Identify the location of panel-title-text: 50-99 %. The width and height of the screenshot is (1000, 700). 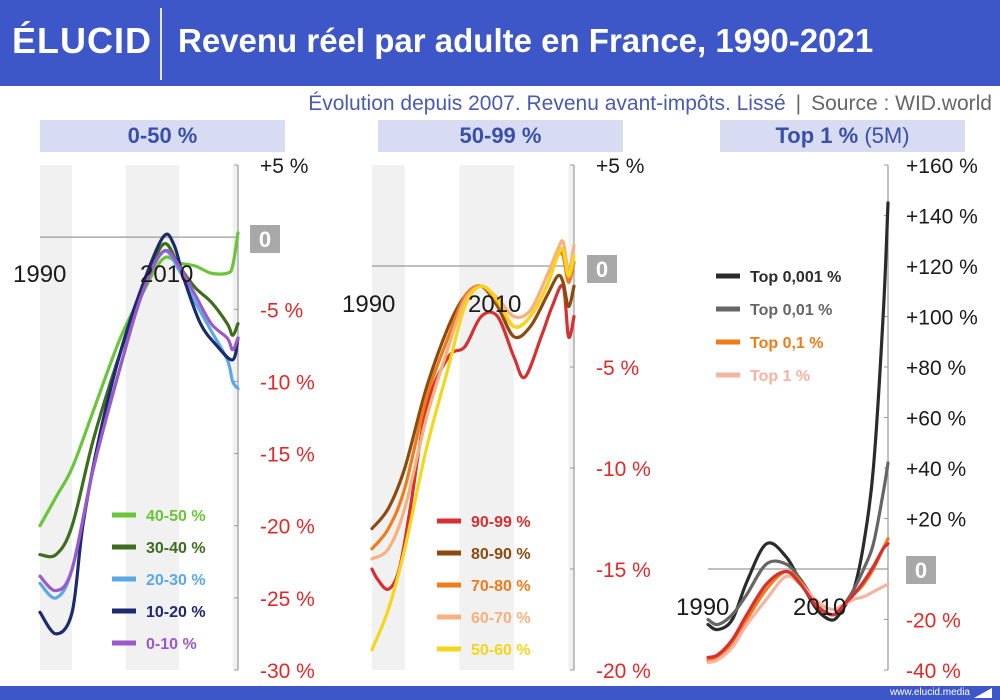
(500, 135).